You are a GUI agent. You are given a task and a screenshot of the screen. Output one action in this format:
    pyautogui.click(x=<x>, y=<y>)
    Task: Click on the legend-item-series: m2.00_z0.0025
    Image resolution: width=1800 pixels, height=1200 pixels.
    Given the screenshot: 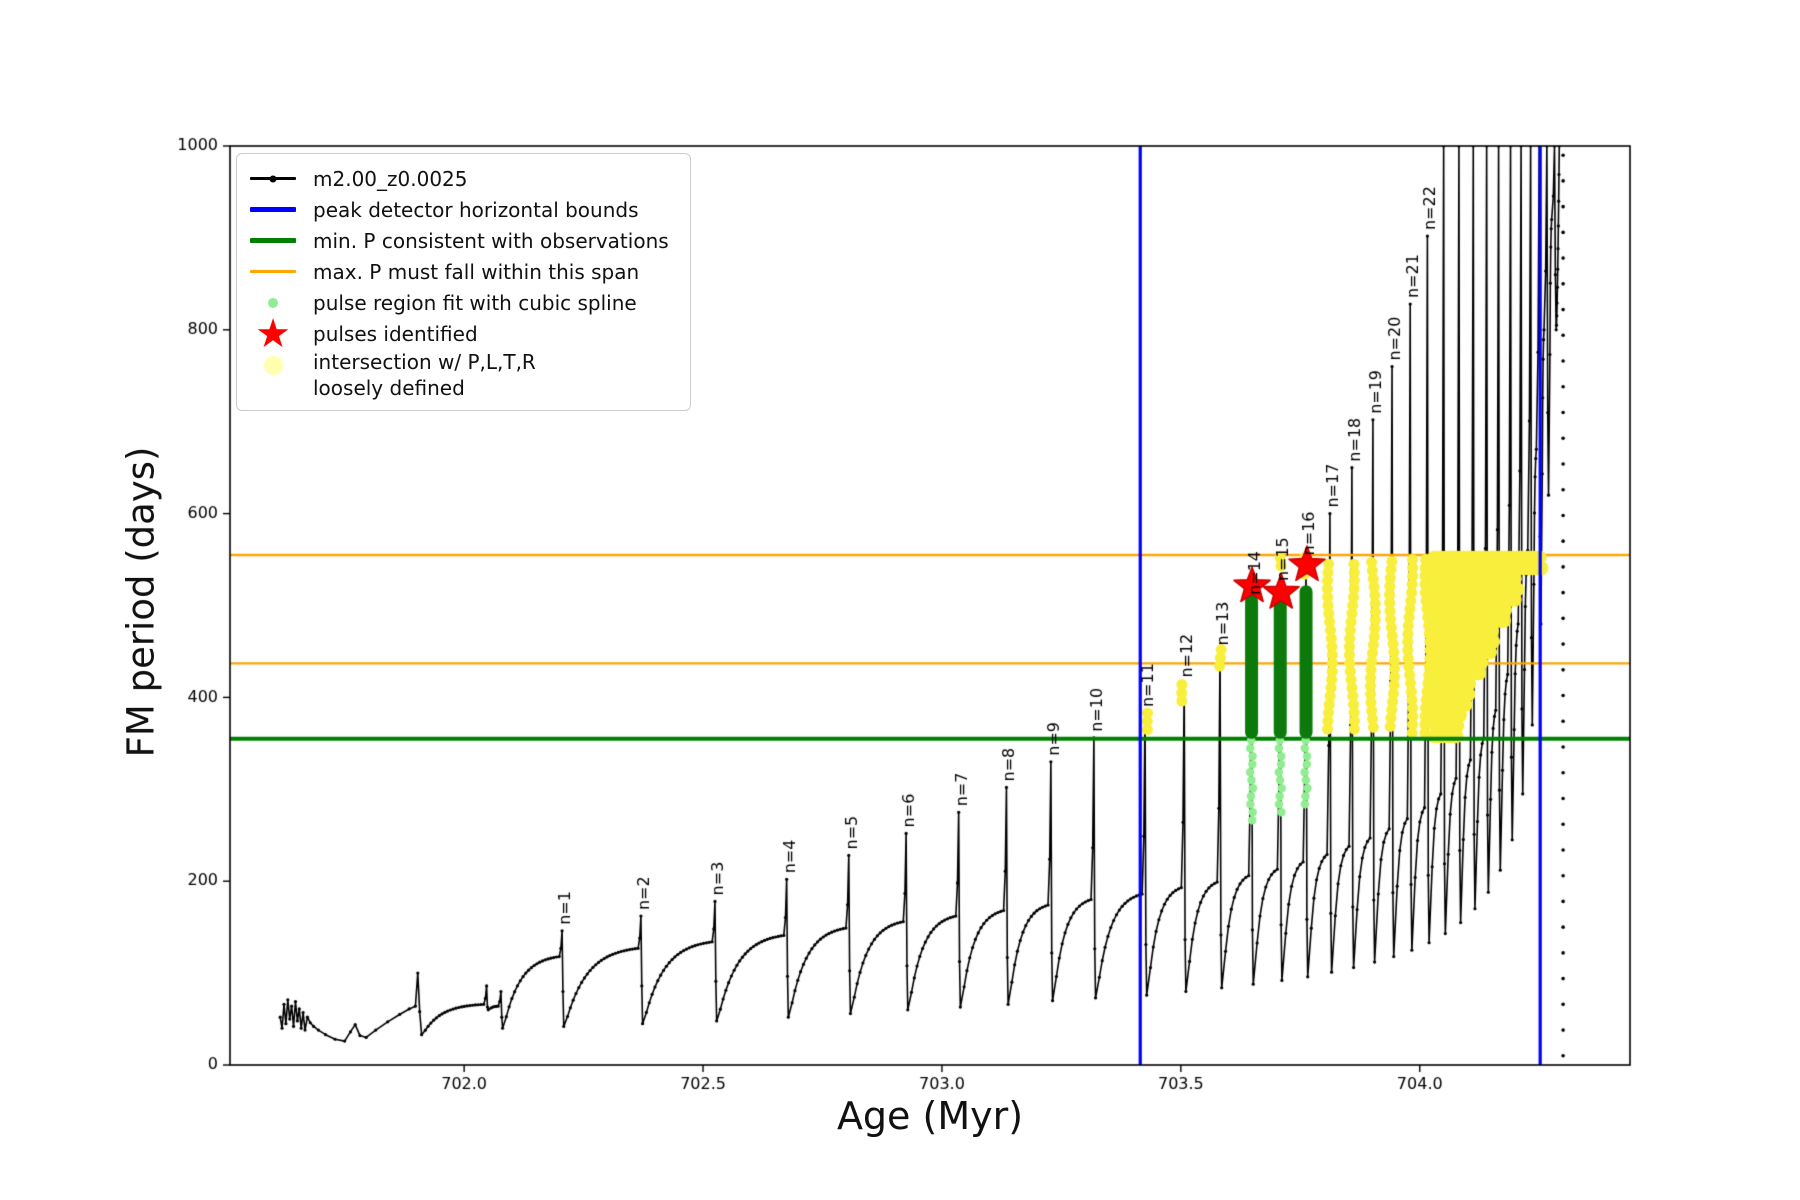 What is the action you would take?
    pyautogui.click(x=463, y=178)
    